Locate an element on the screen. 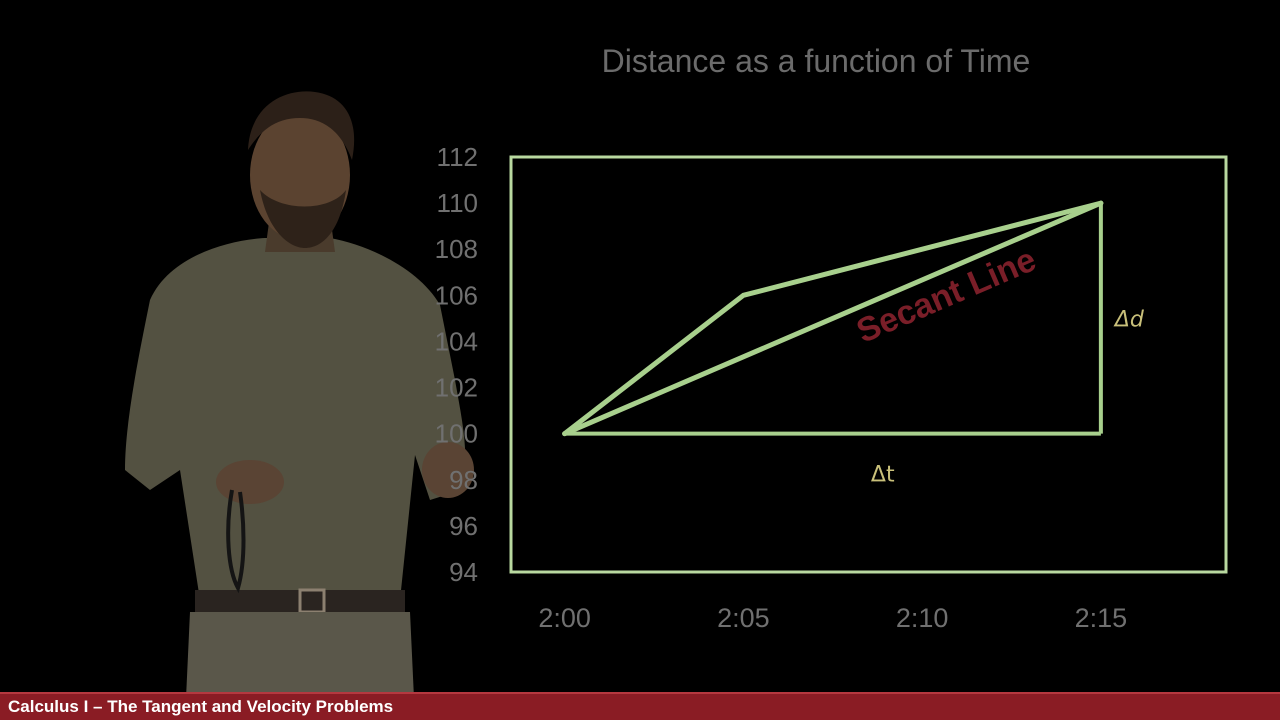 The image size is (1280, 720). y-tick-label: 108 is located at coordinates (456, 249).